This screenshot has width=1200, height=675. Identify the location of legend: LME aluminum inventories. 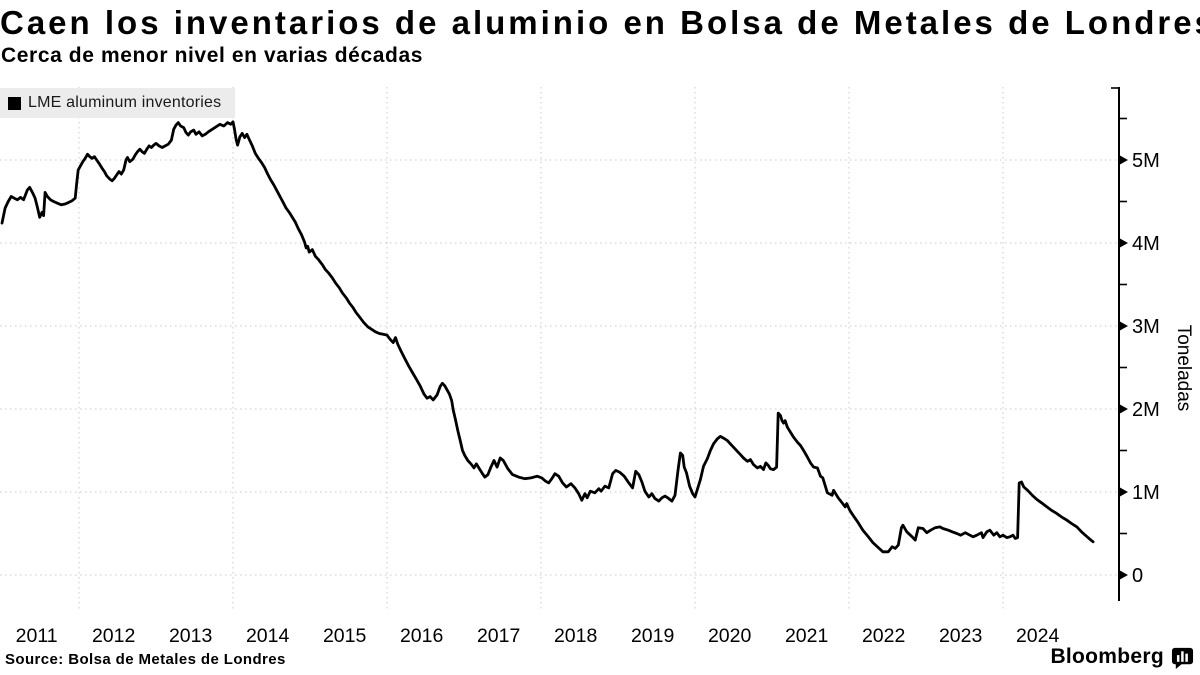
(118, 103).